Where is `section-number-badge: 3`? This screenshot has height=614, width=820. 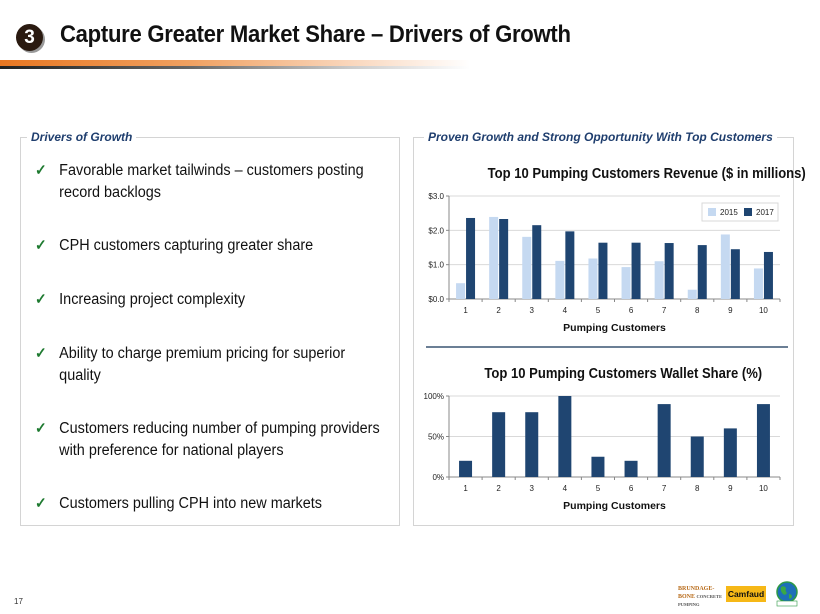
section-number-badge: 3 is located at coordinates (29, 37).